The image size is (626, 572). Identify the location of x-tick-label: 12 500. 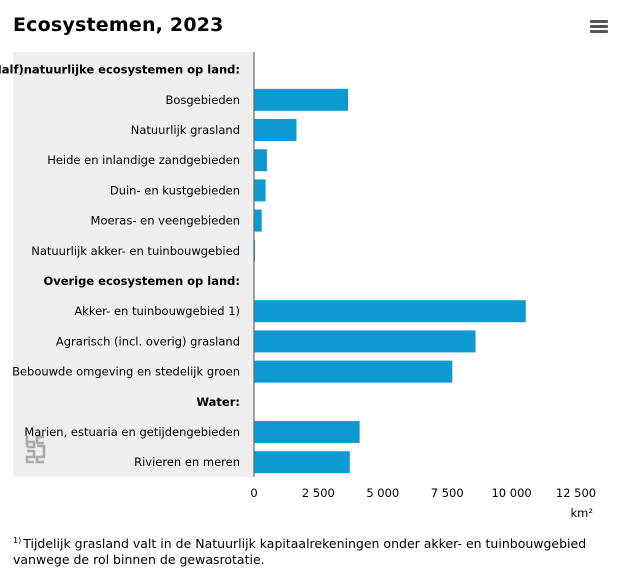
(576, 493).